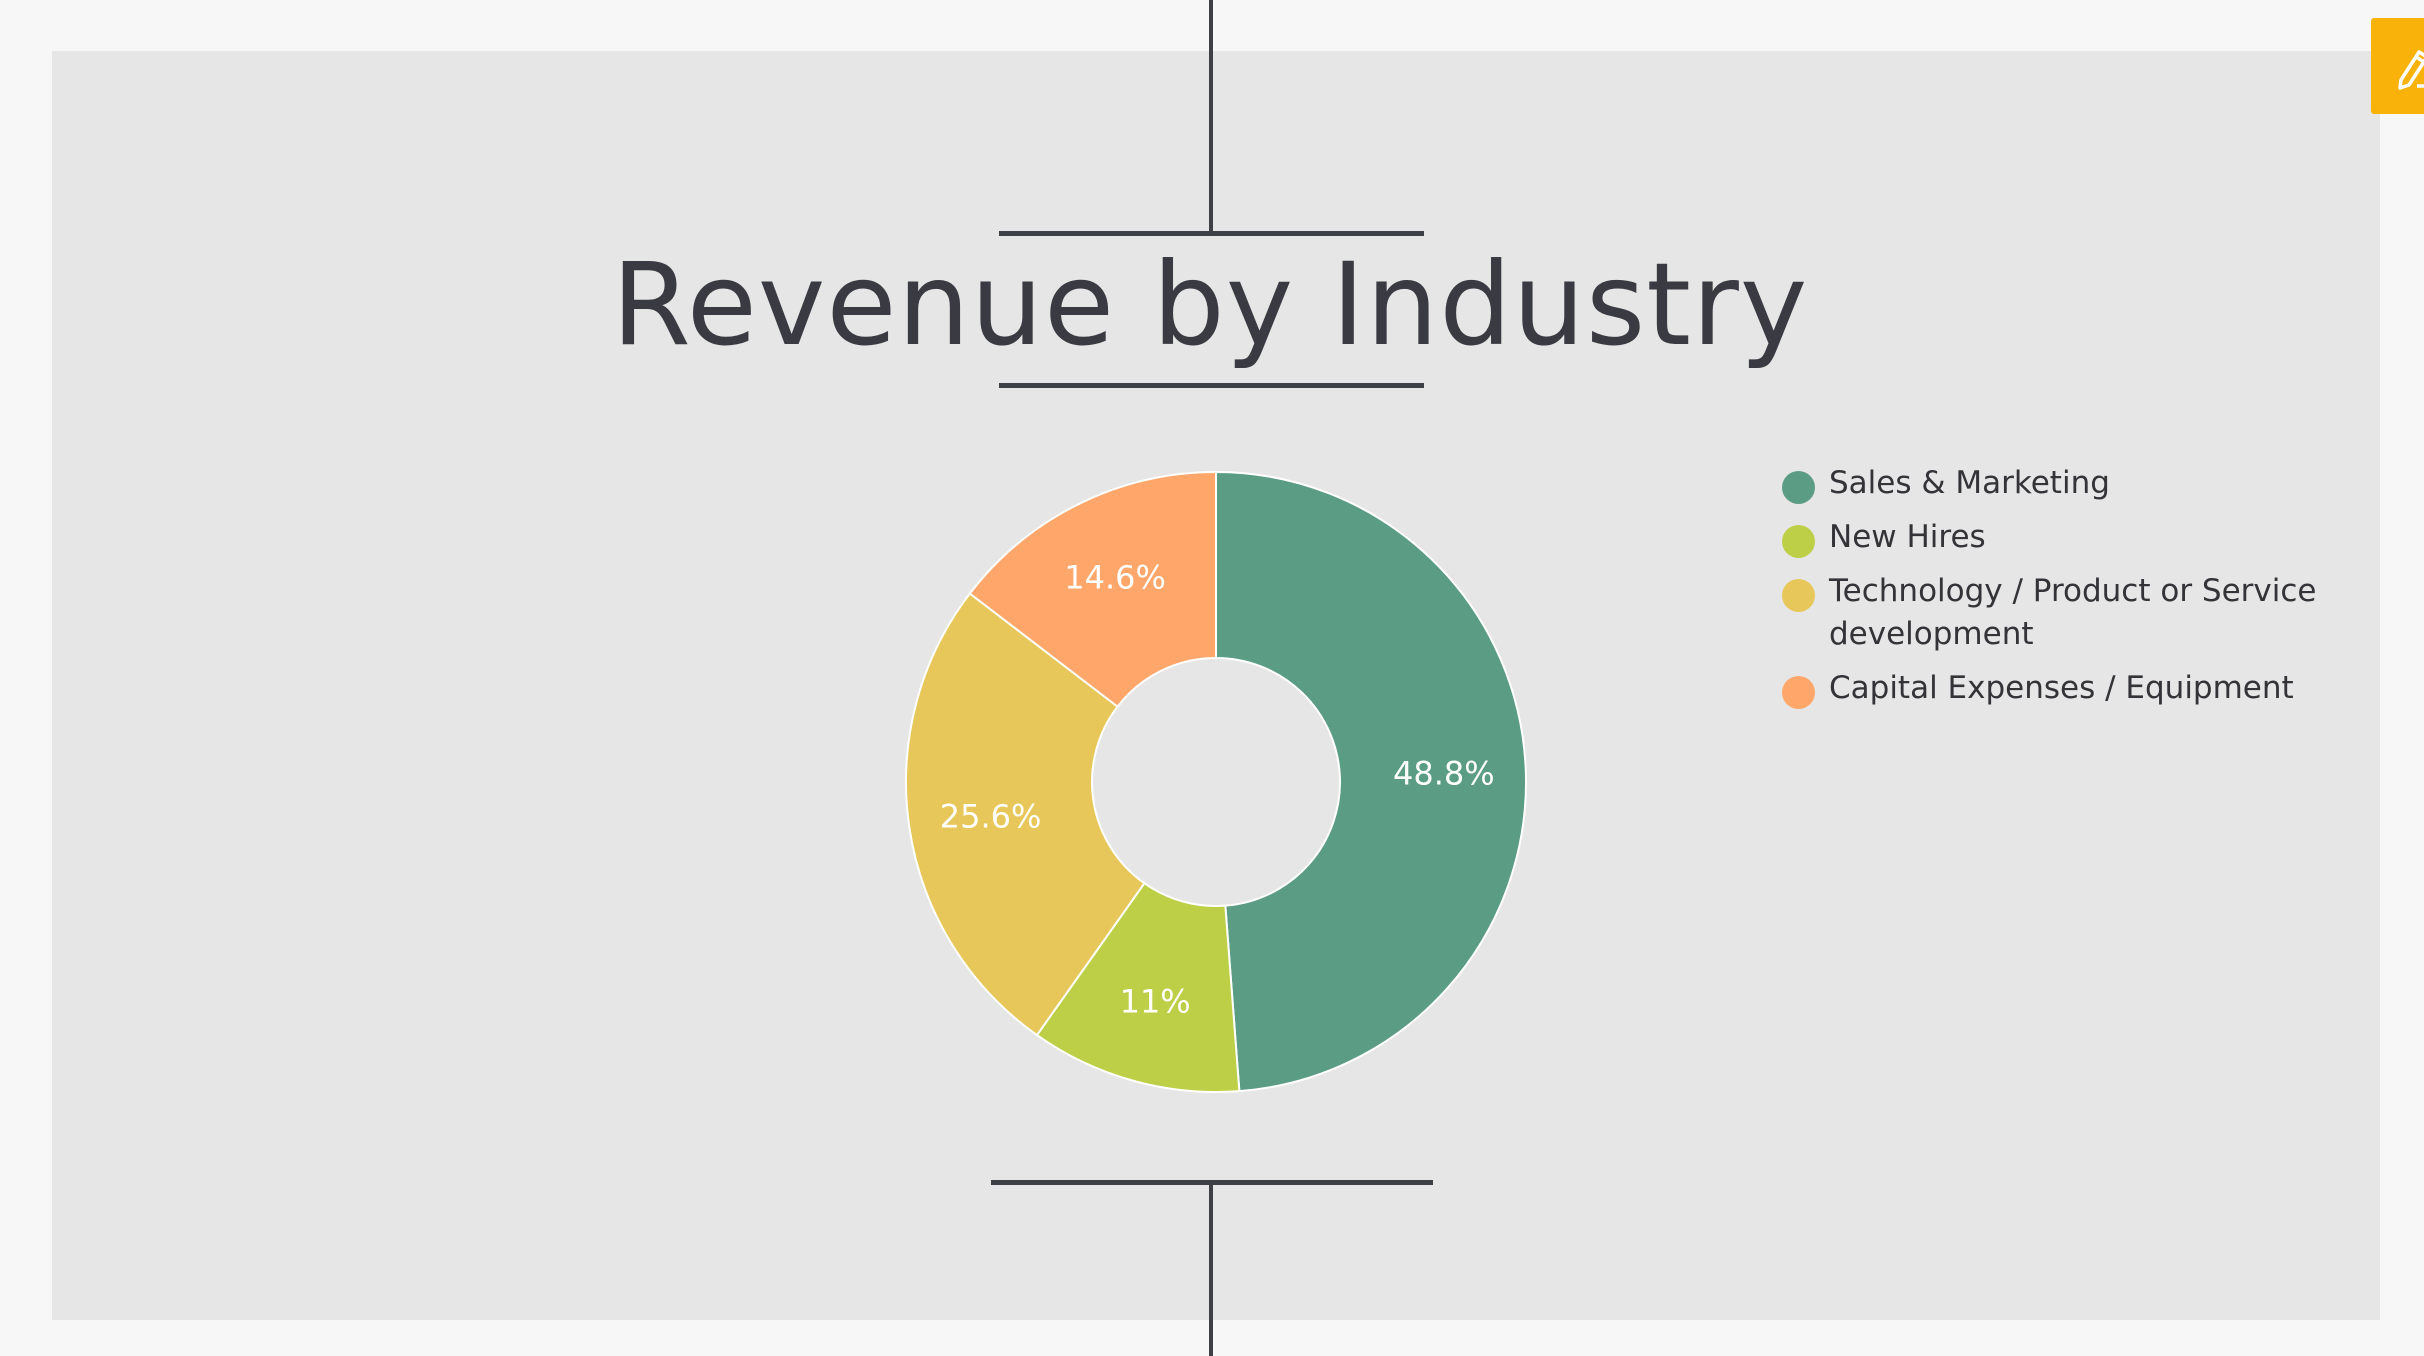  Describe the element at coordinates (1211, 116) in the screenshot. I see `decorative-vertical-line-top` at that location.